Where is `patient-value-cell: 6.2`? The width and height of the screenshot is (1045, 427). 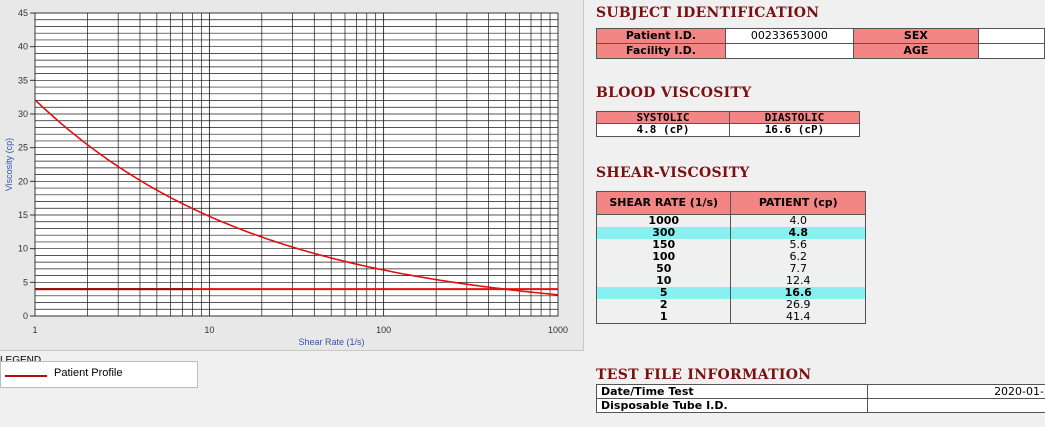 patient-value-cell: 6.2 is located at coordinates (798, 257).